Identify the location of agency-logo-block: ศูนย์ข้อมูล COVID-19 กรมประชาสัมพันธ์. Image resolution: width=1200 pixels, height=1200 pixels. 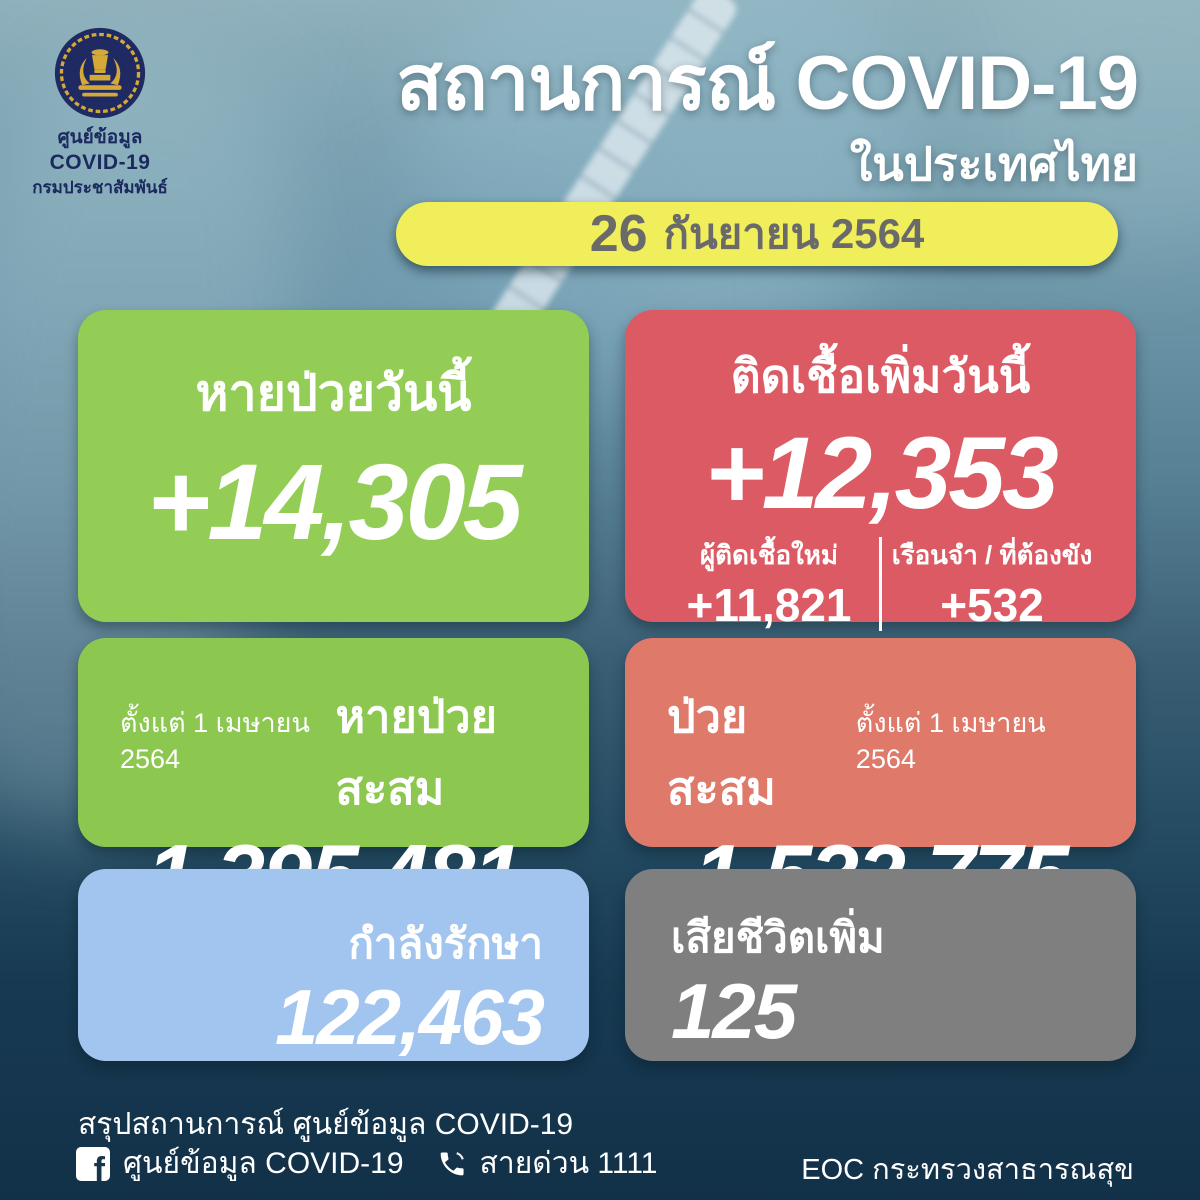
(100, 112).